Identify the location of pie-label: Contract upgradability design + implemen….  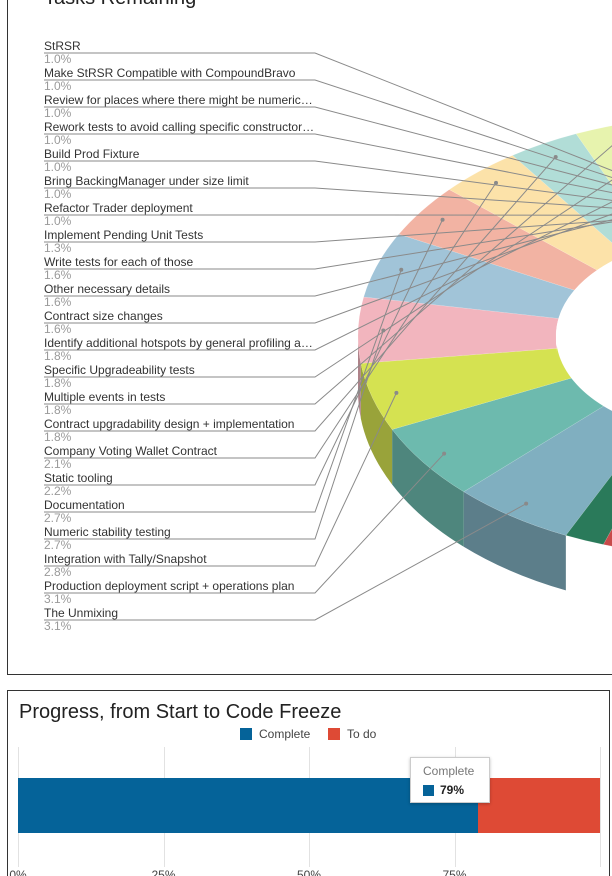
(169, 424).